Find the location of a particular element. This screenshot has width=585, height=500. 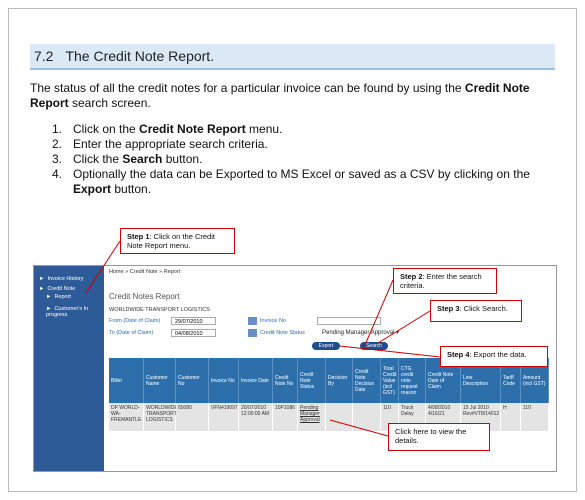

nav-label: Credit Note is located at coordinates (61, 289).